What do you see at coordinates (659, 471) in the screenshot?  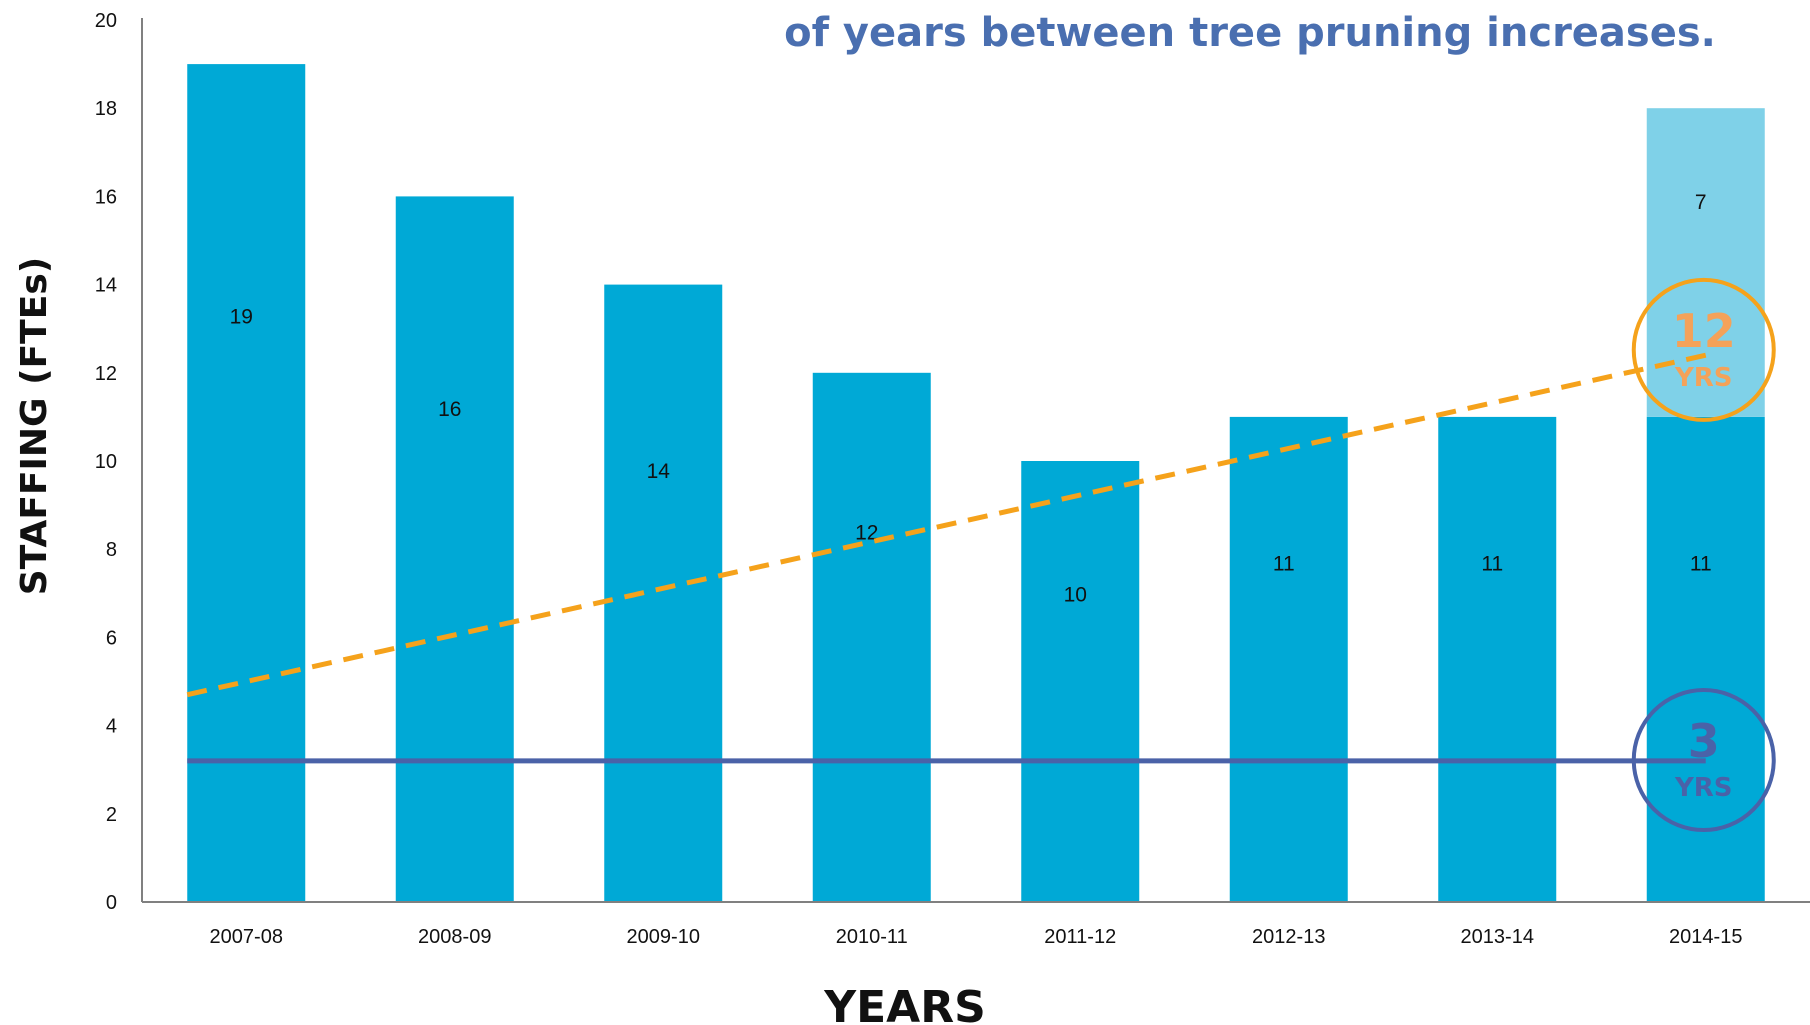 I see `data-label: 14` at bounding box center [659, 471].